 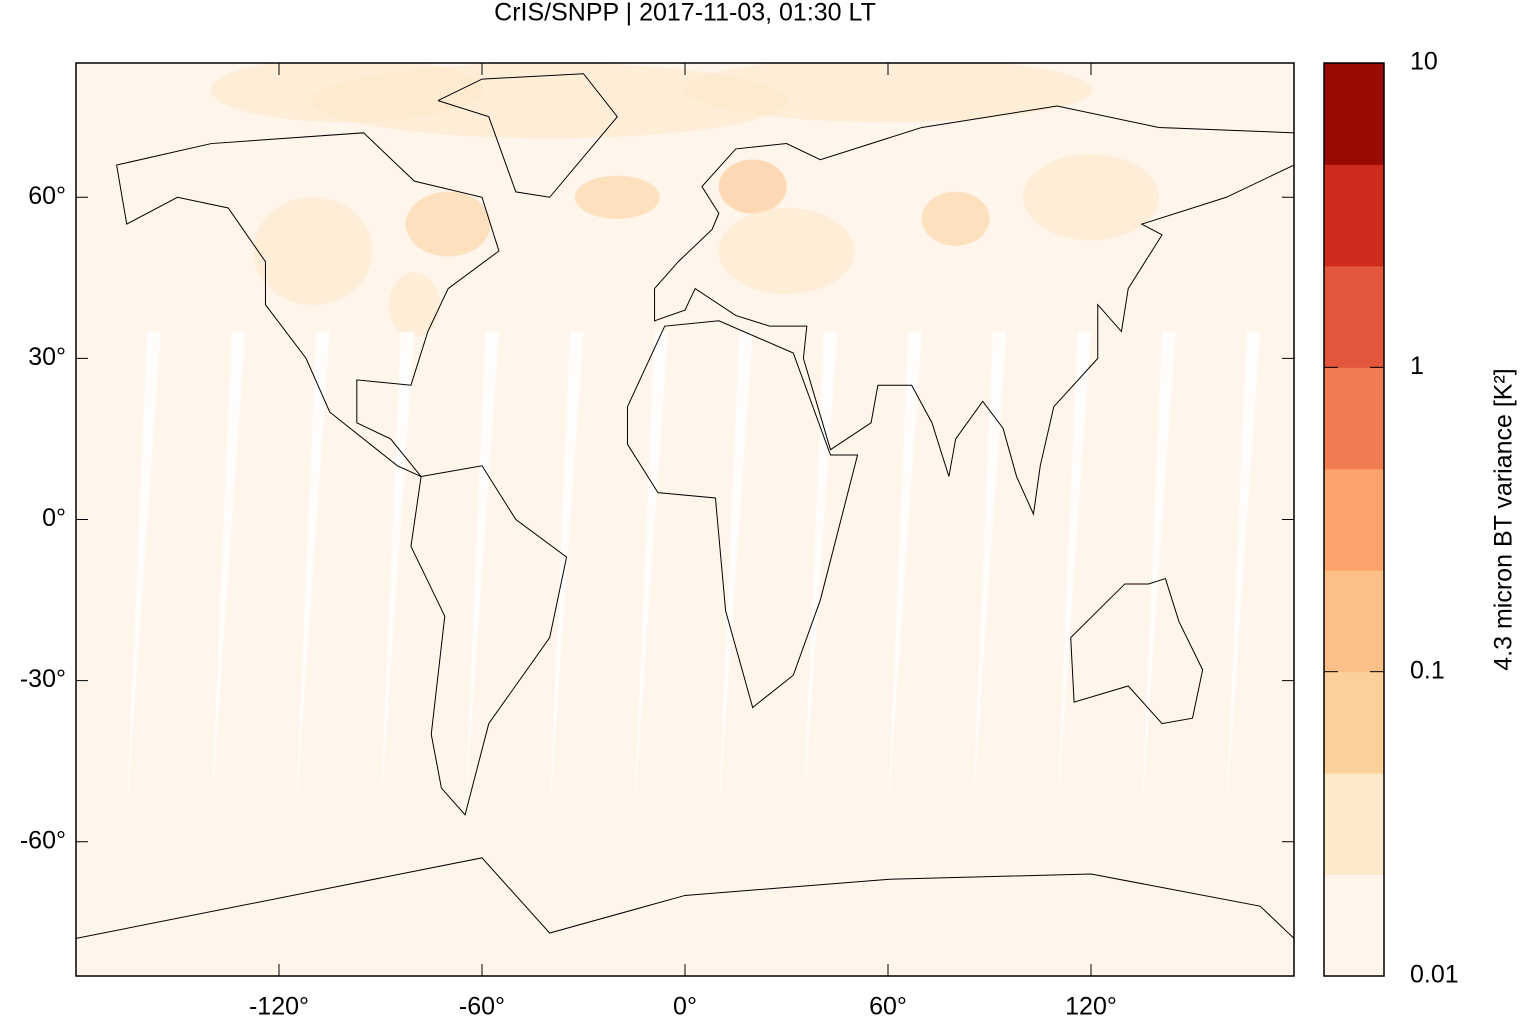 What do you see at coordinates (1091, 1006) in the screenshot?
I see `x-tick-label: 120°` at bounding box center [1091, 1006].